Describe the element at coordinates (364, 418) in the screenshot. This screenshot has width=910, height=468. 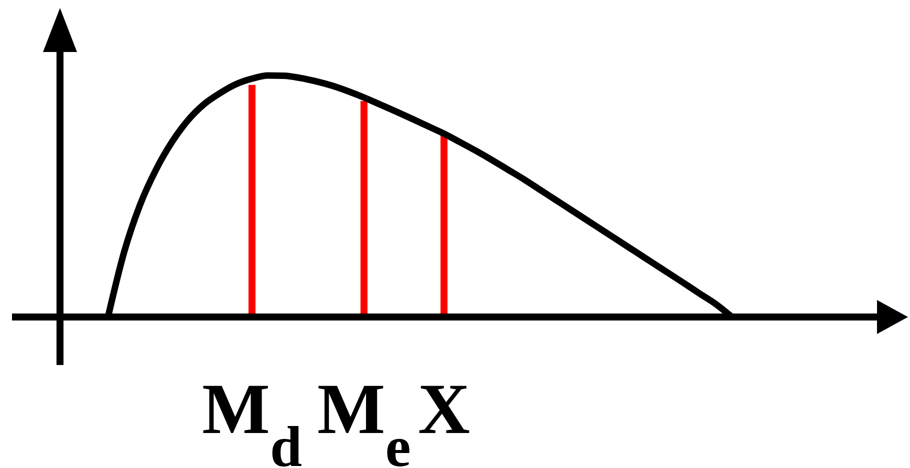
I see `x-tick-label: M$_{e}$` at that location.